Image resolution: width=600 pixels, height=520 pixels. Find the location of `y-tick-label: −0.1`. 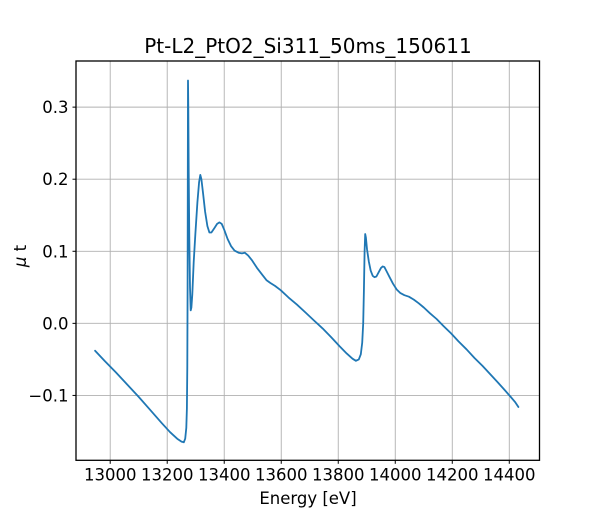

y-tick-label: −0.1 is located at coordinates (48, 395).